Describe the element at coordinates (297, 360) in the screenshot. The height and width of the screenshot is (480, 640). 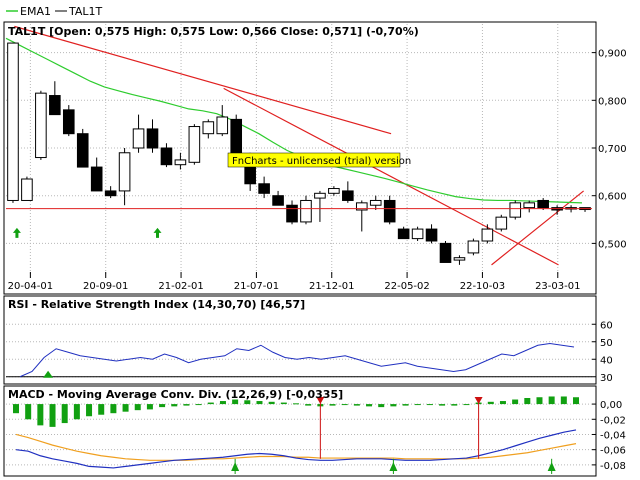
I see `rsi-line` at that location.